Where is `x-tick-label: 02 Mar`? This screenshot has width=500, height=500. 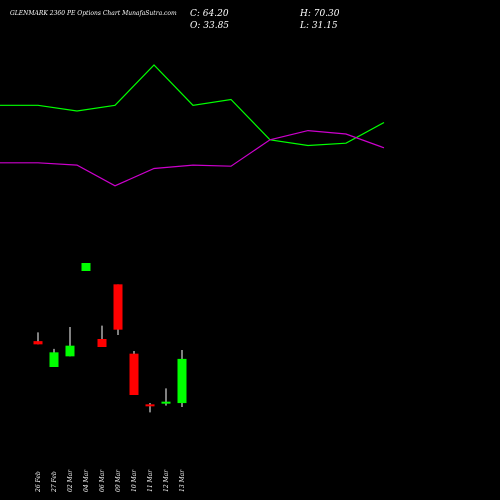 x-tick-label: 02 Mar is located at coordinates (70, 480).